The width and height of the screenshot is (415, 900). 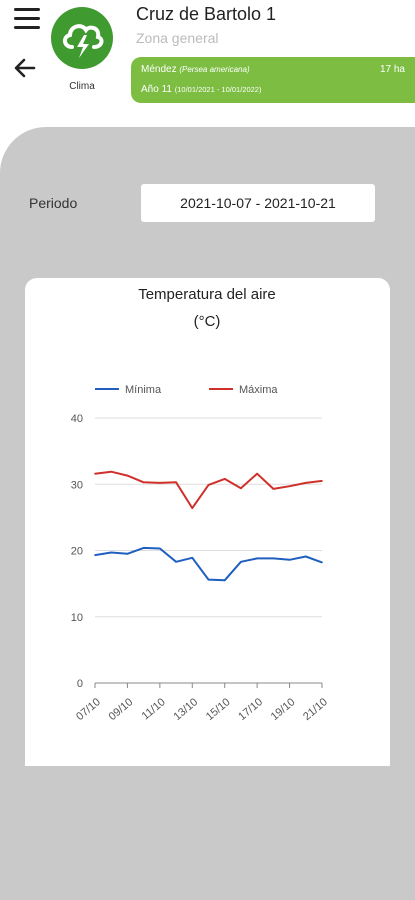 I want to click on period-date-range-field: 2021-10-07 - 2021-10-21, so click(x=258, y=203).